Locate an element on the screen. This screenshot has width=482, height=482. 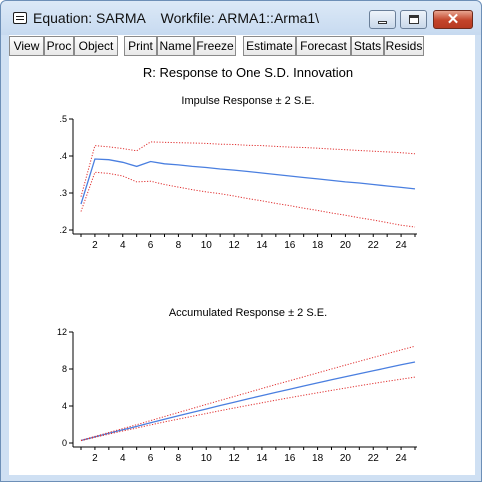
maximize-button is located at coordinates (413, 19).